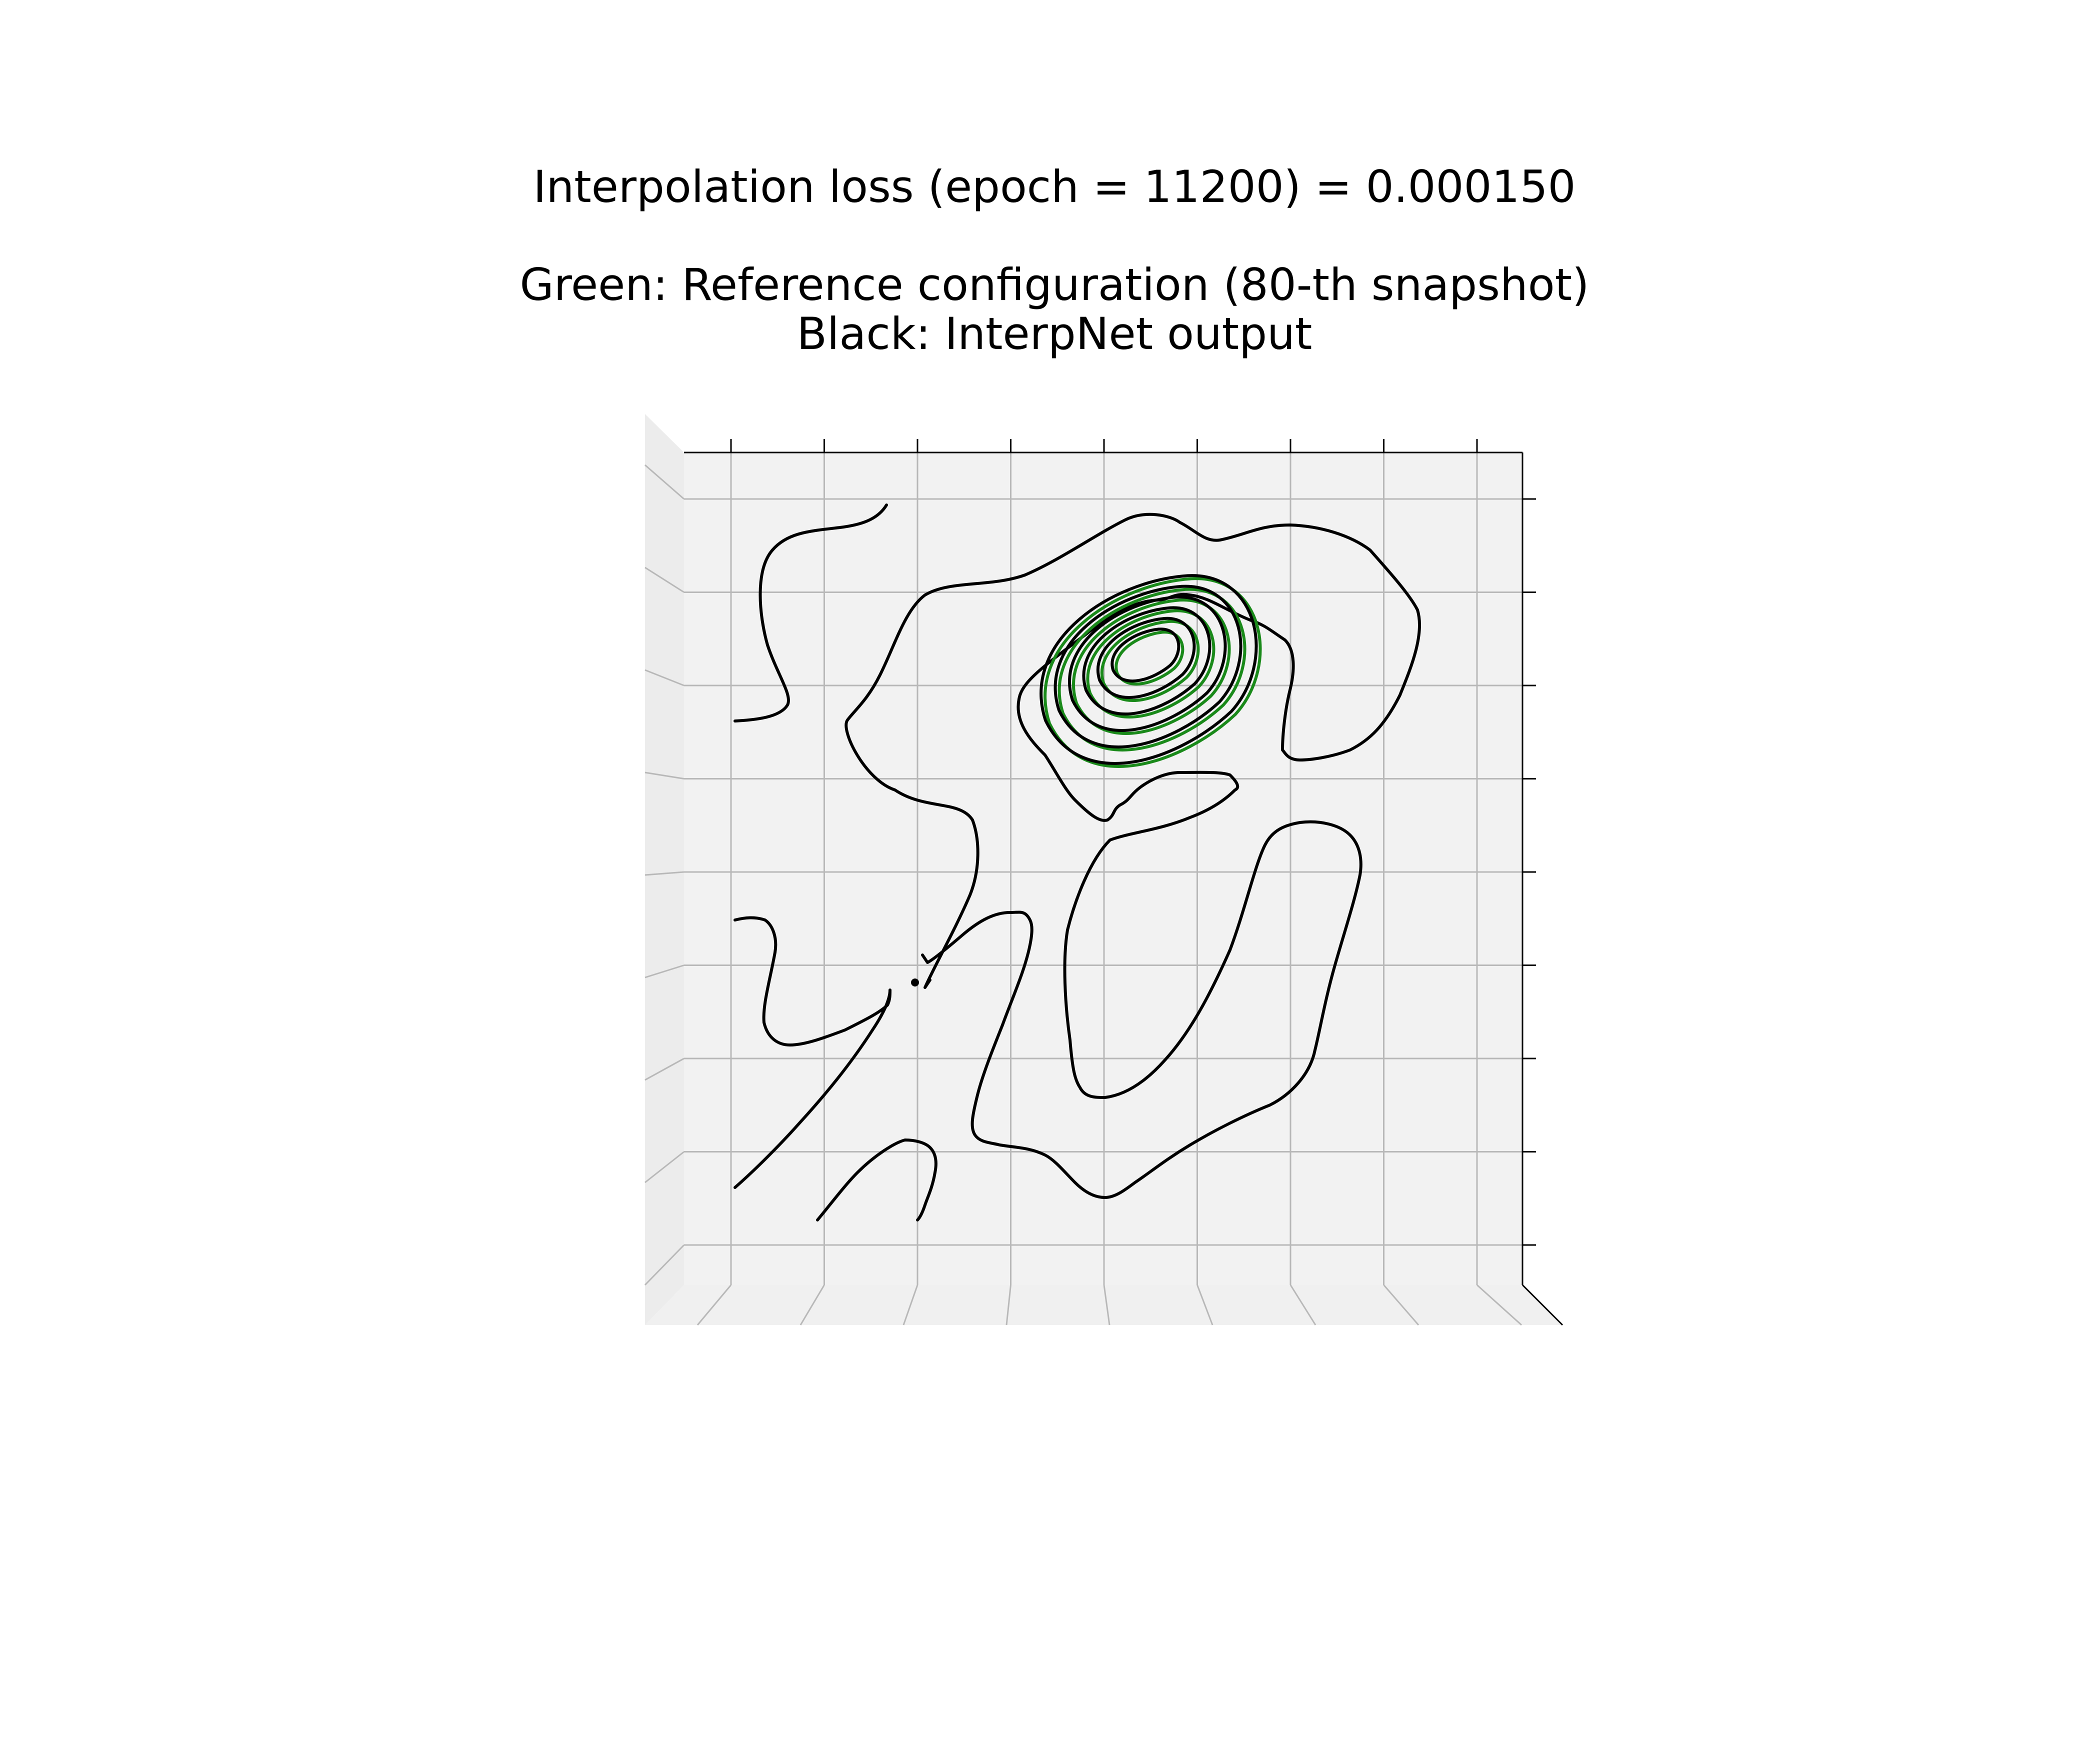 This screenshot has height=1750, width=2100. I want to click on black-output-contours, so click(1149, 669).